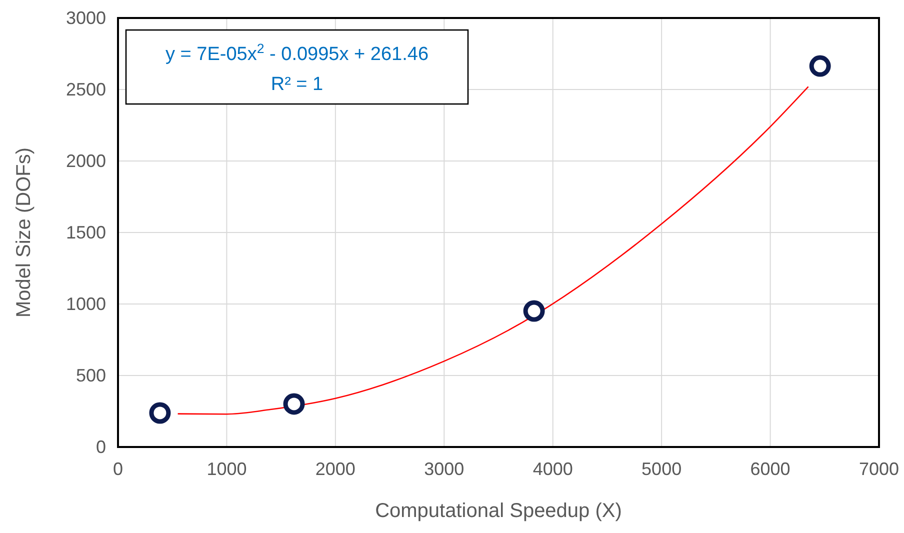 The image size is (904, 533). I want to click on x-tick-label: 4000, so click(552, 469).